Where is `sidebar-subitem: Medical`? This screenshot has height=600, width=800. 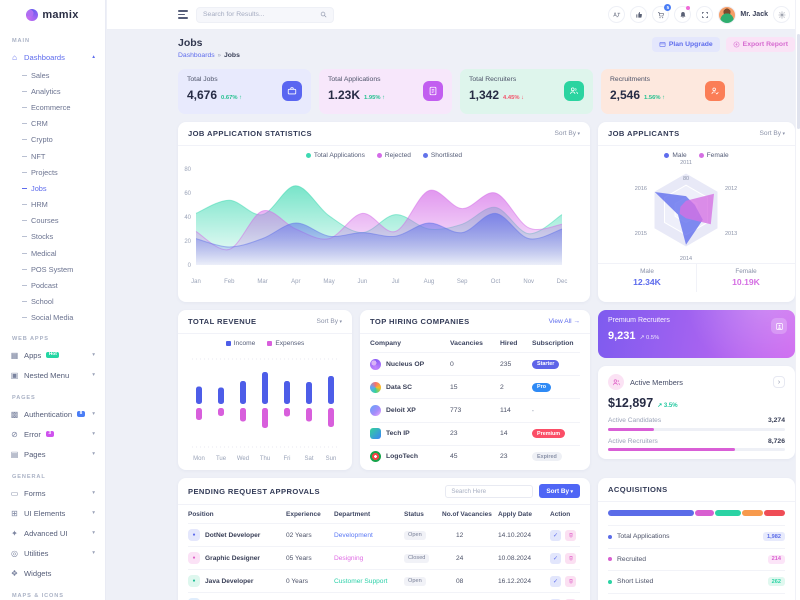
sidebar-subitem: Medical is located at coordinates (52, 253).